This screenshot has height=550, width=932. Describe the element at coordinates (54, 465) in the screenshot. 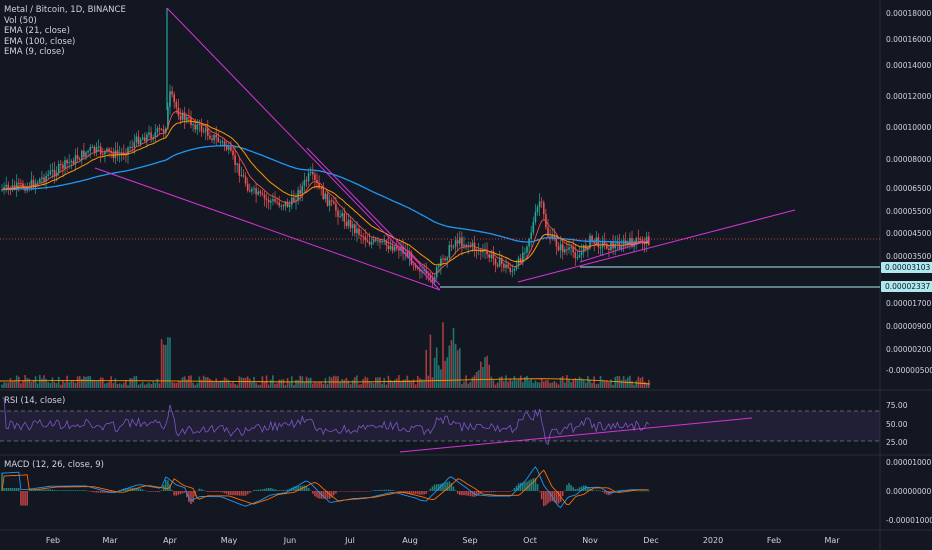

I see `macd-pane-label: MACD (12, 26, close, 9)` at that location.